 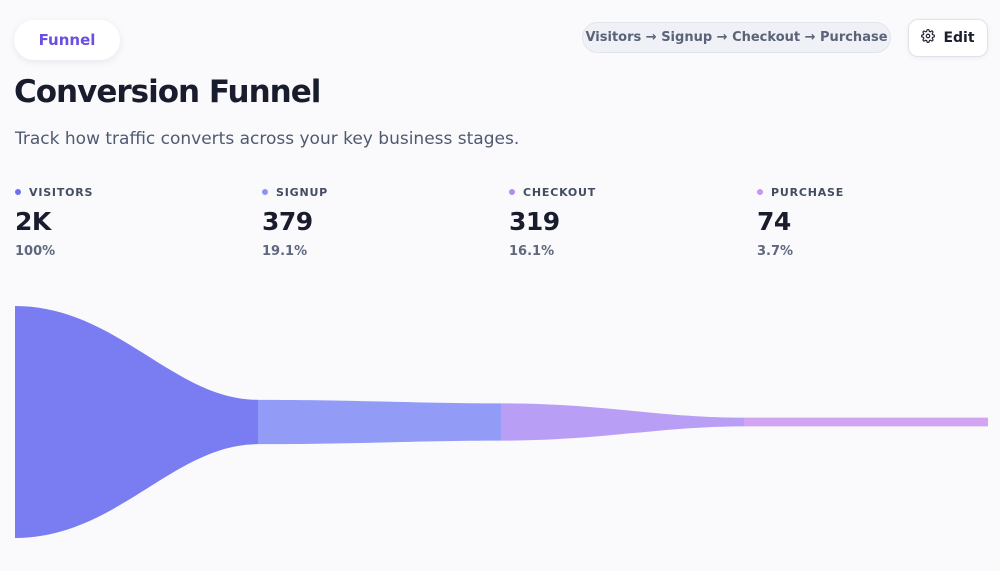 I want to click on stage-checkout: CHECKOUT 319 16.1%, so click(x=624, y=222).